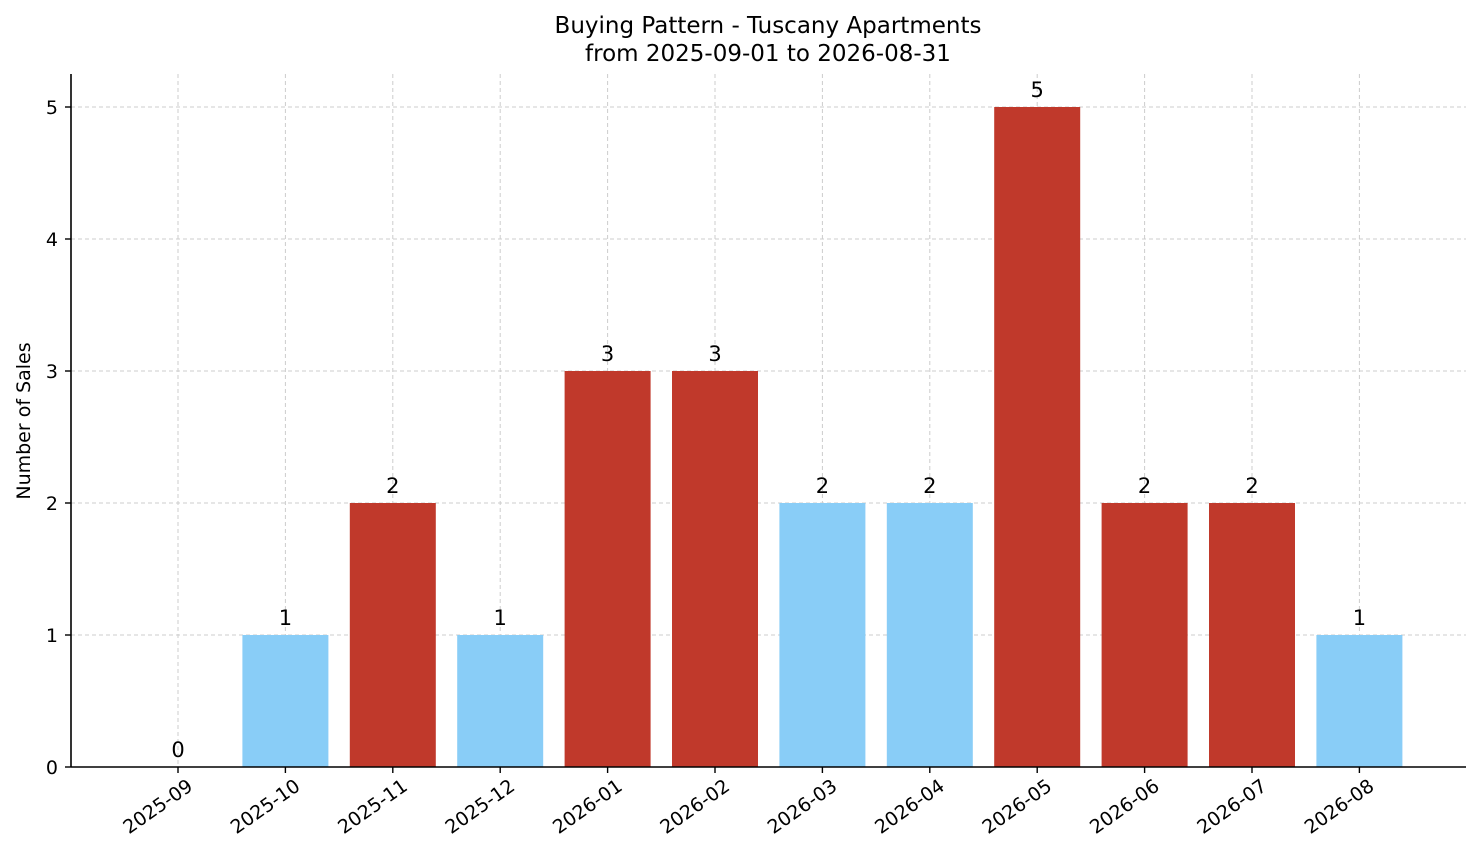 Image resolution: width=1481 pixels, height=867 pixels. Describe the element at coordinates (52, 504) in the screenshot. I see `y-tick-label: 2` at that location.